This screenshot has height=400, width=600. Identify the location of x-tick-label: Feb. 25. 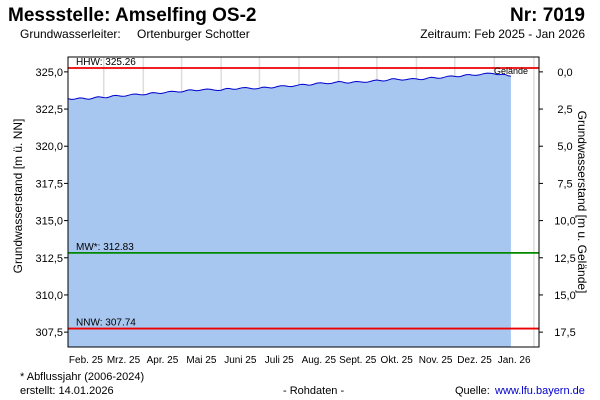
(86, 360).